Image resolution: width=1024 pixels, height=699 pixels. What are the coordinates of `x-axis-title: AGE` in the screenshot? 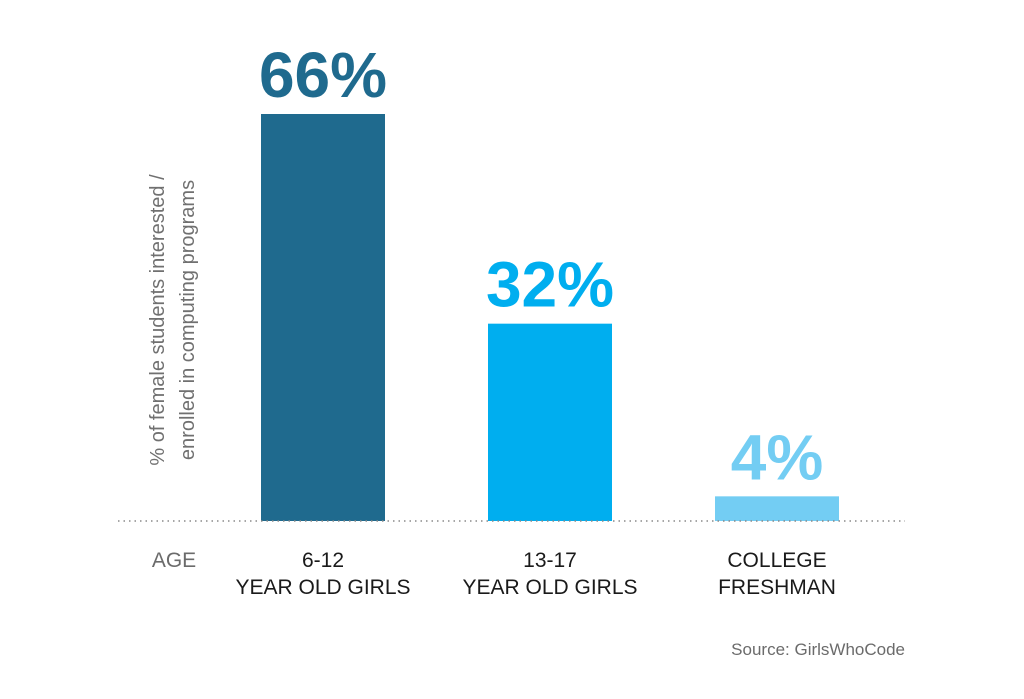 It's located at (174, 560).